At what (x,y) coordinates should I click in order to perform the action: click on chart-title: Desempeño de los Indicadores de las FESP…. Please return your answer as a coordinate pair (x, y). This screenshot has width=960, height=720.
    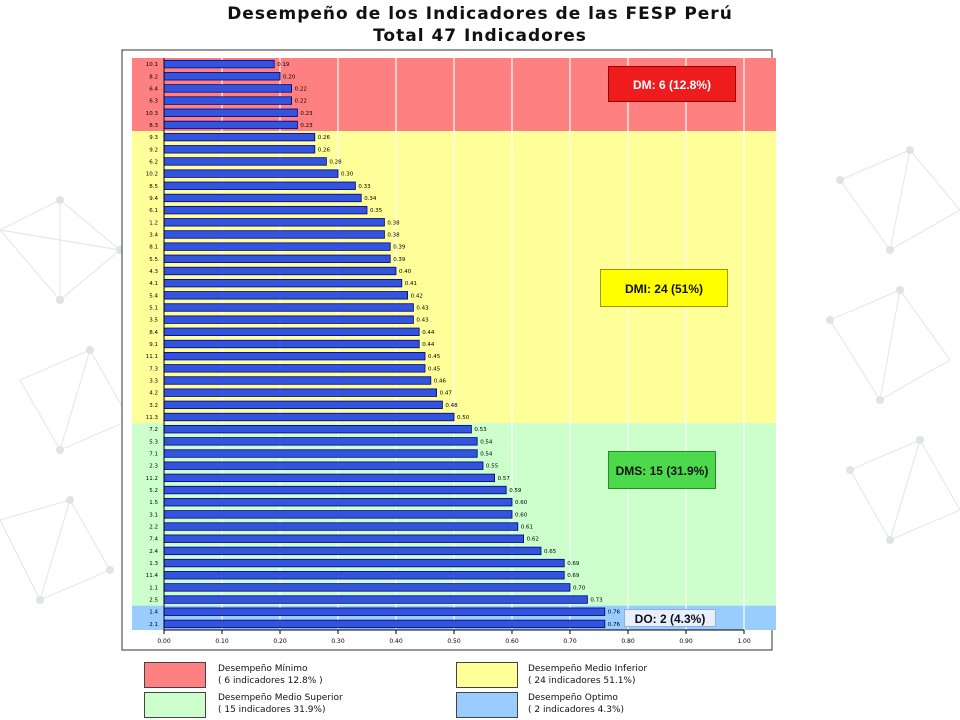
    Looking at the image, I should click on (480, 14).